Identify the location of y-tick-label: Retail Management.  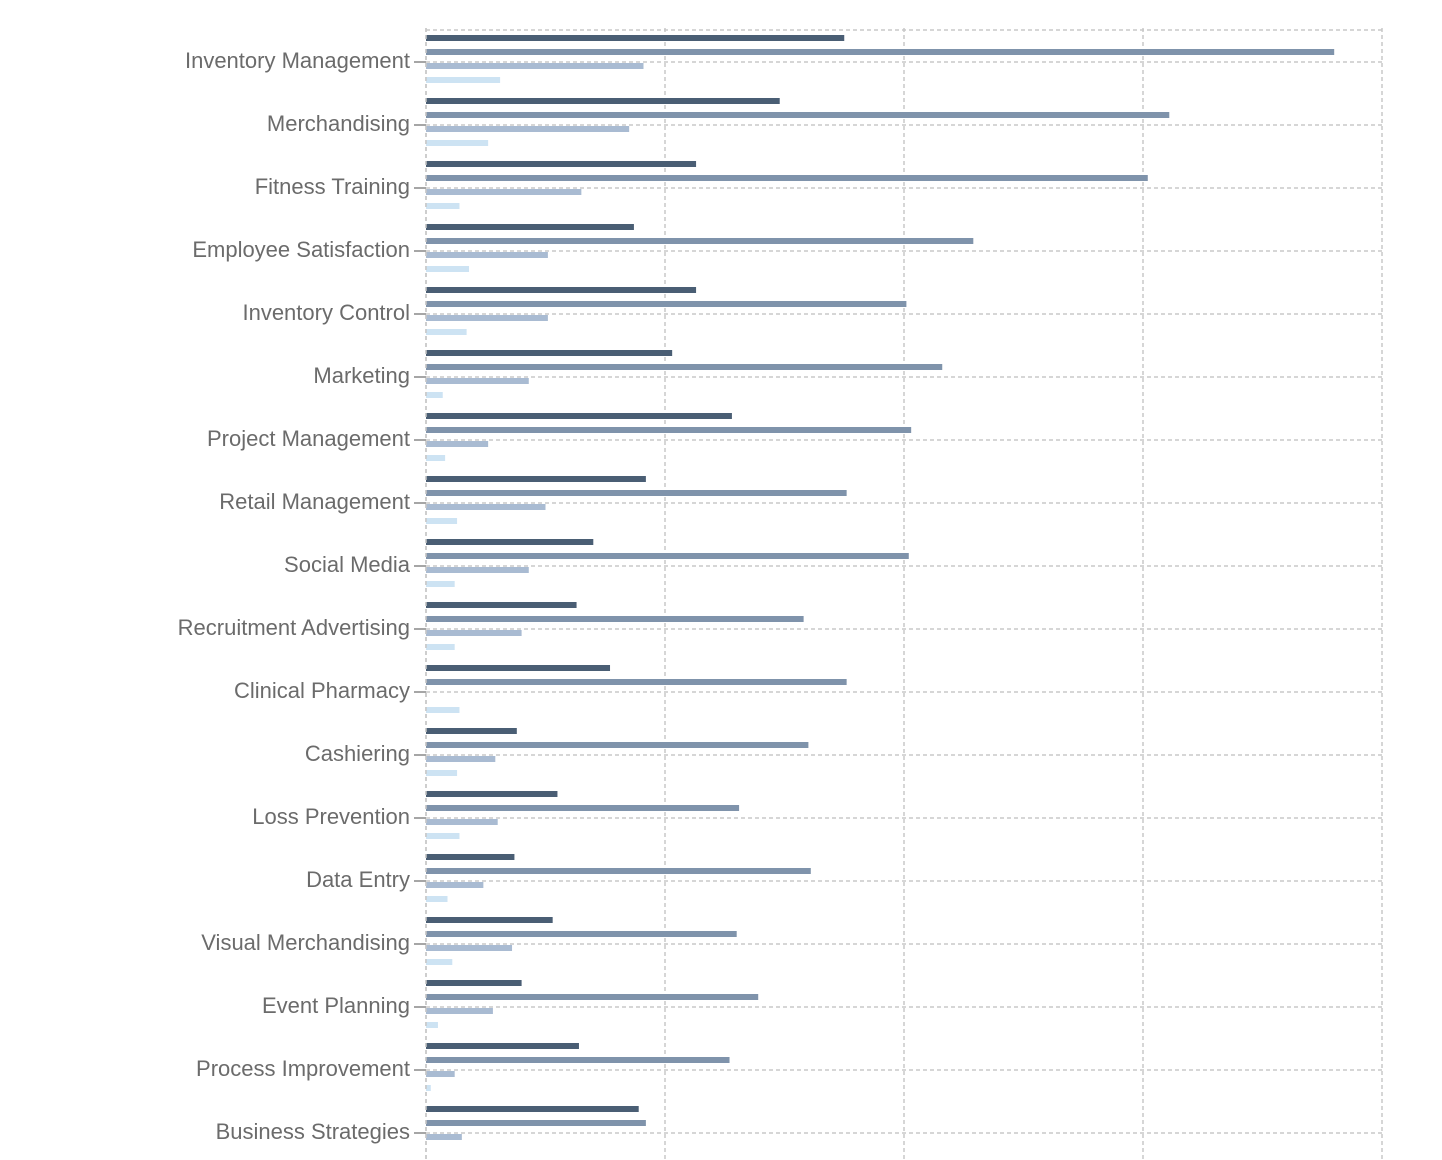
(314, 501).